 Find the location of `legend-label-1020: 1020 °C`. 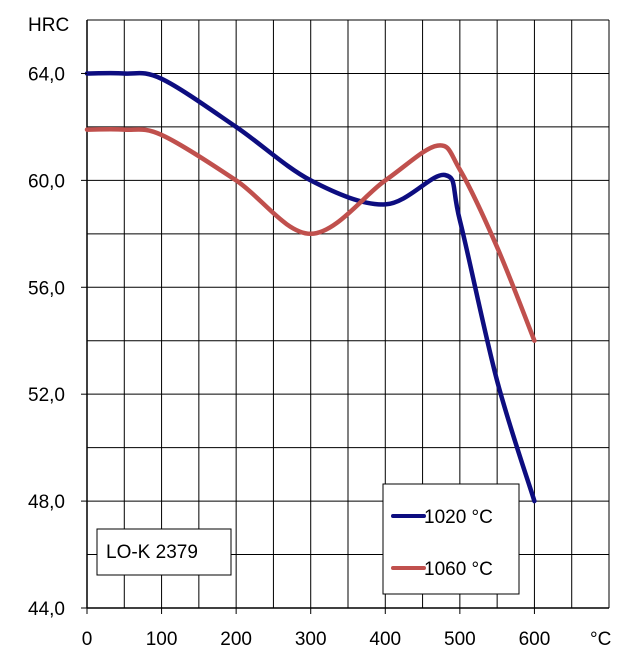

legend-label-1020: 1020 °C is located at coordinates (458, 517).